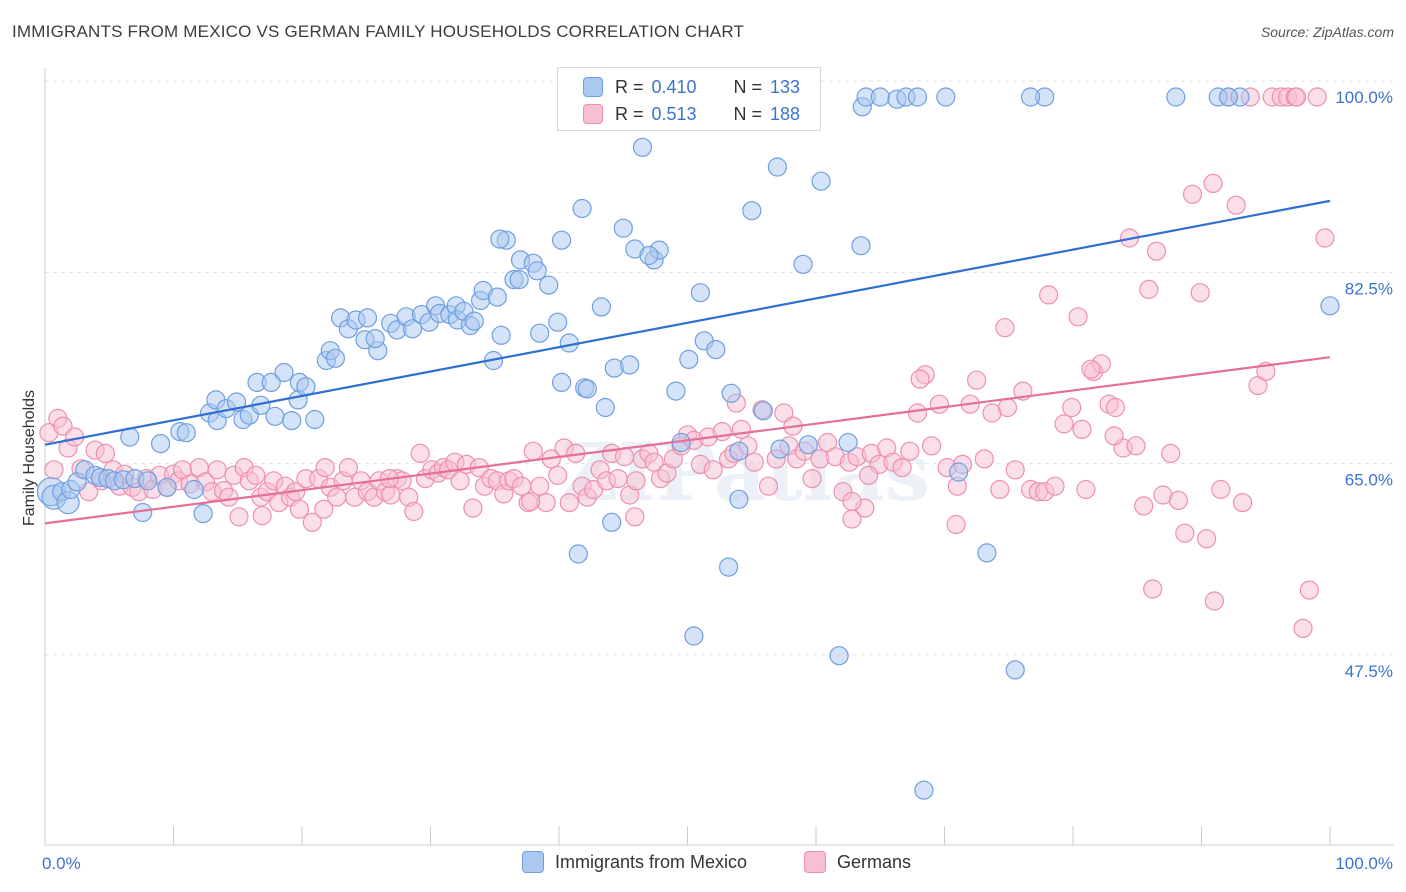  Describe the element at coordinates (679, 114) in the screenshot. I see `legend-row-germans: R = 0.513 N = 188` at that location.